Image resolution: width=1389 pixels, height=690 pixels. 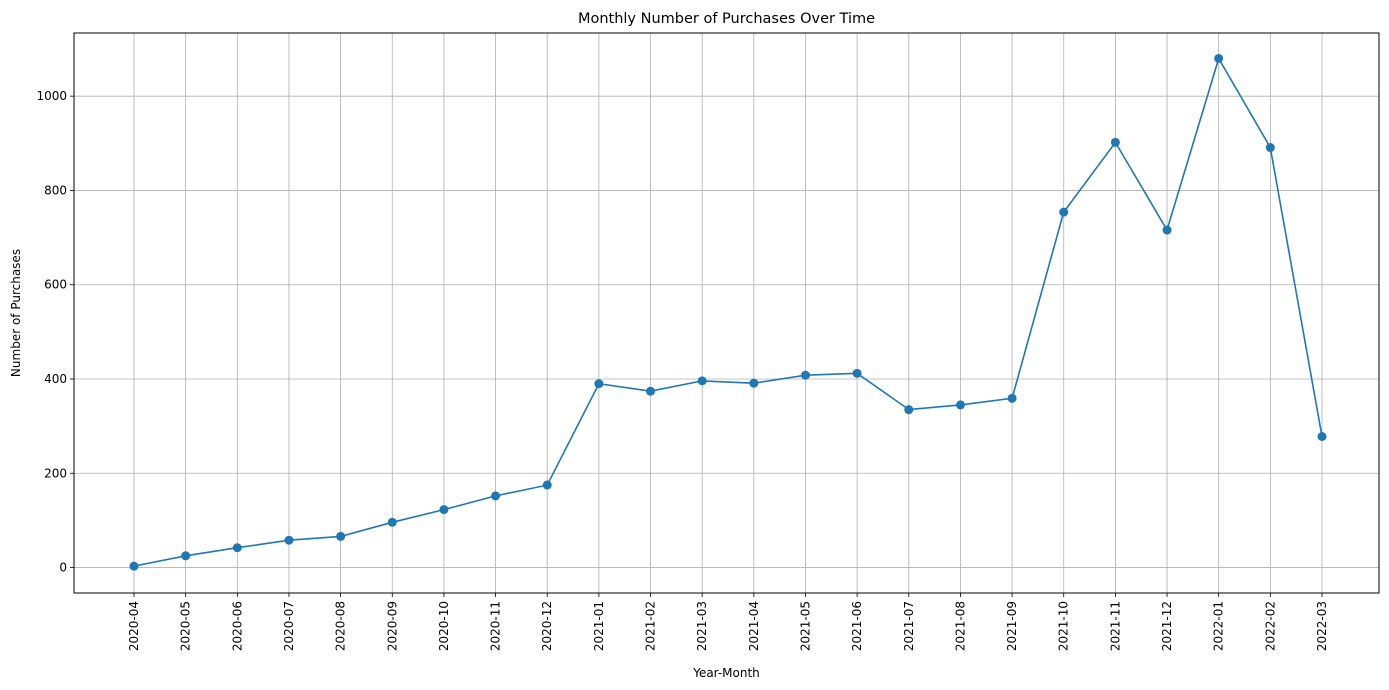 What do you see at coordinates (1064, 626) in the screenshot?
I see `x-tick-label: 2021-10` at bounding box center [1064, 626].